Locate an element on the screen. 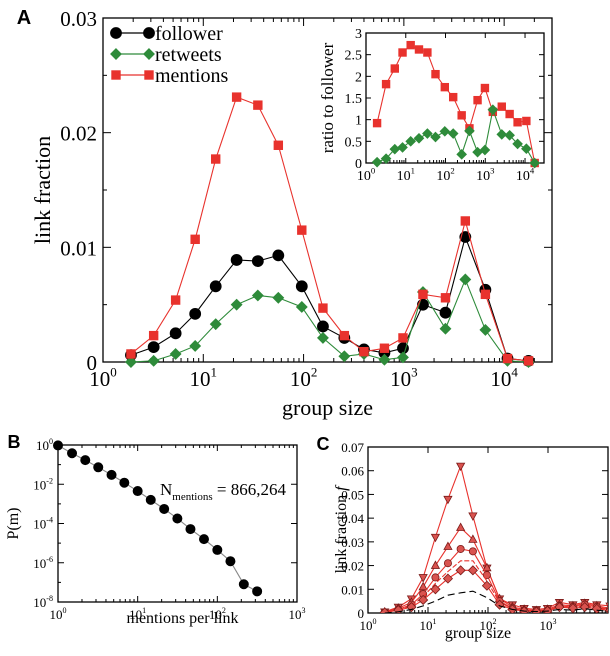 This screenshot has height=656, width=610. n-mentions-value: = 866,264 is located at coordinates (250, 489).